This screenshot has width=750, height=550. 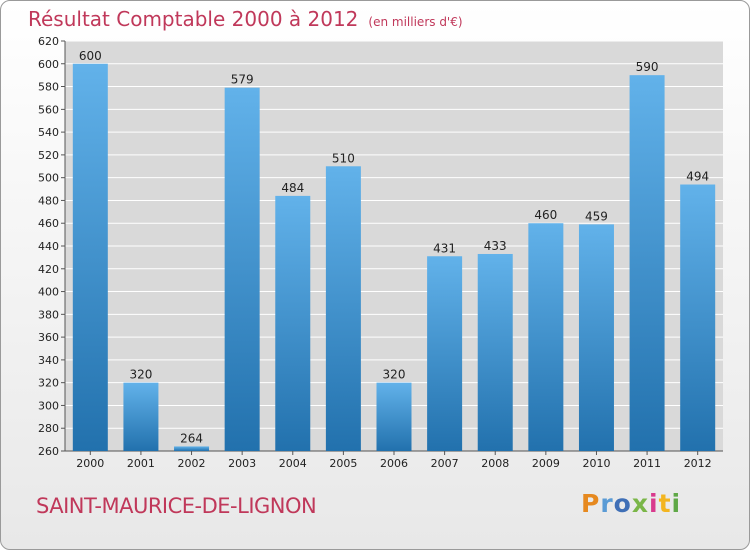 I want to click on value-label: 431, so click(x=444, y=248).